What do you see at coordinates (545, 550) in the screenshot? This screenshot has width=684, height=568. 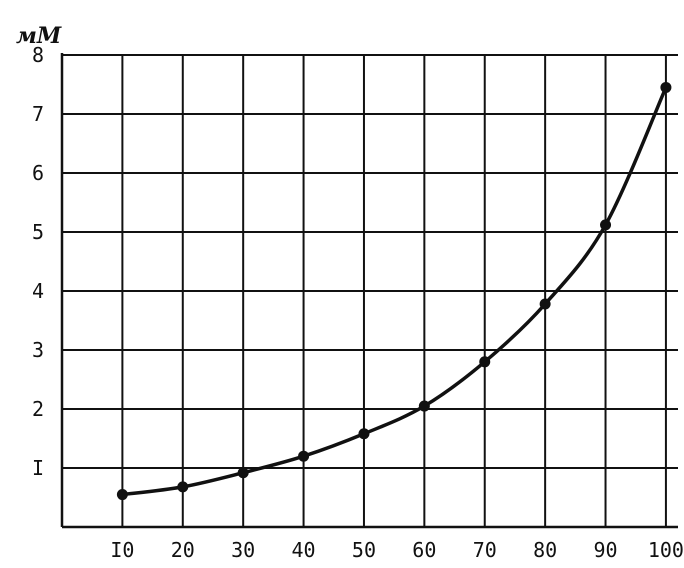 I see `x-tick-label-80: 80` at bounding box center [545, 550].